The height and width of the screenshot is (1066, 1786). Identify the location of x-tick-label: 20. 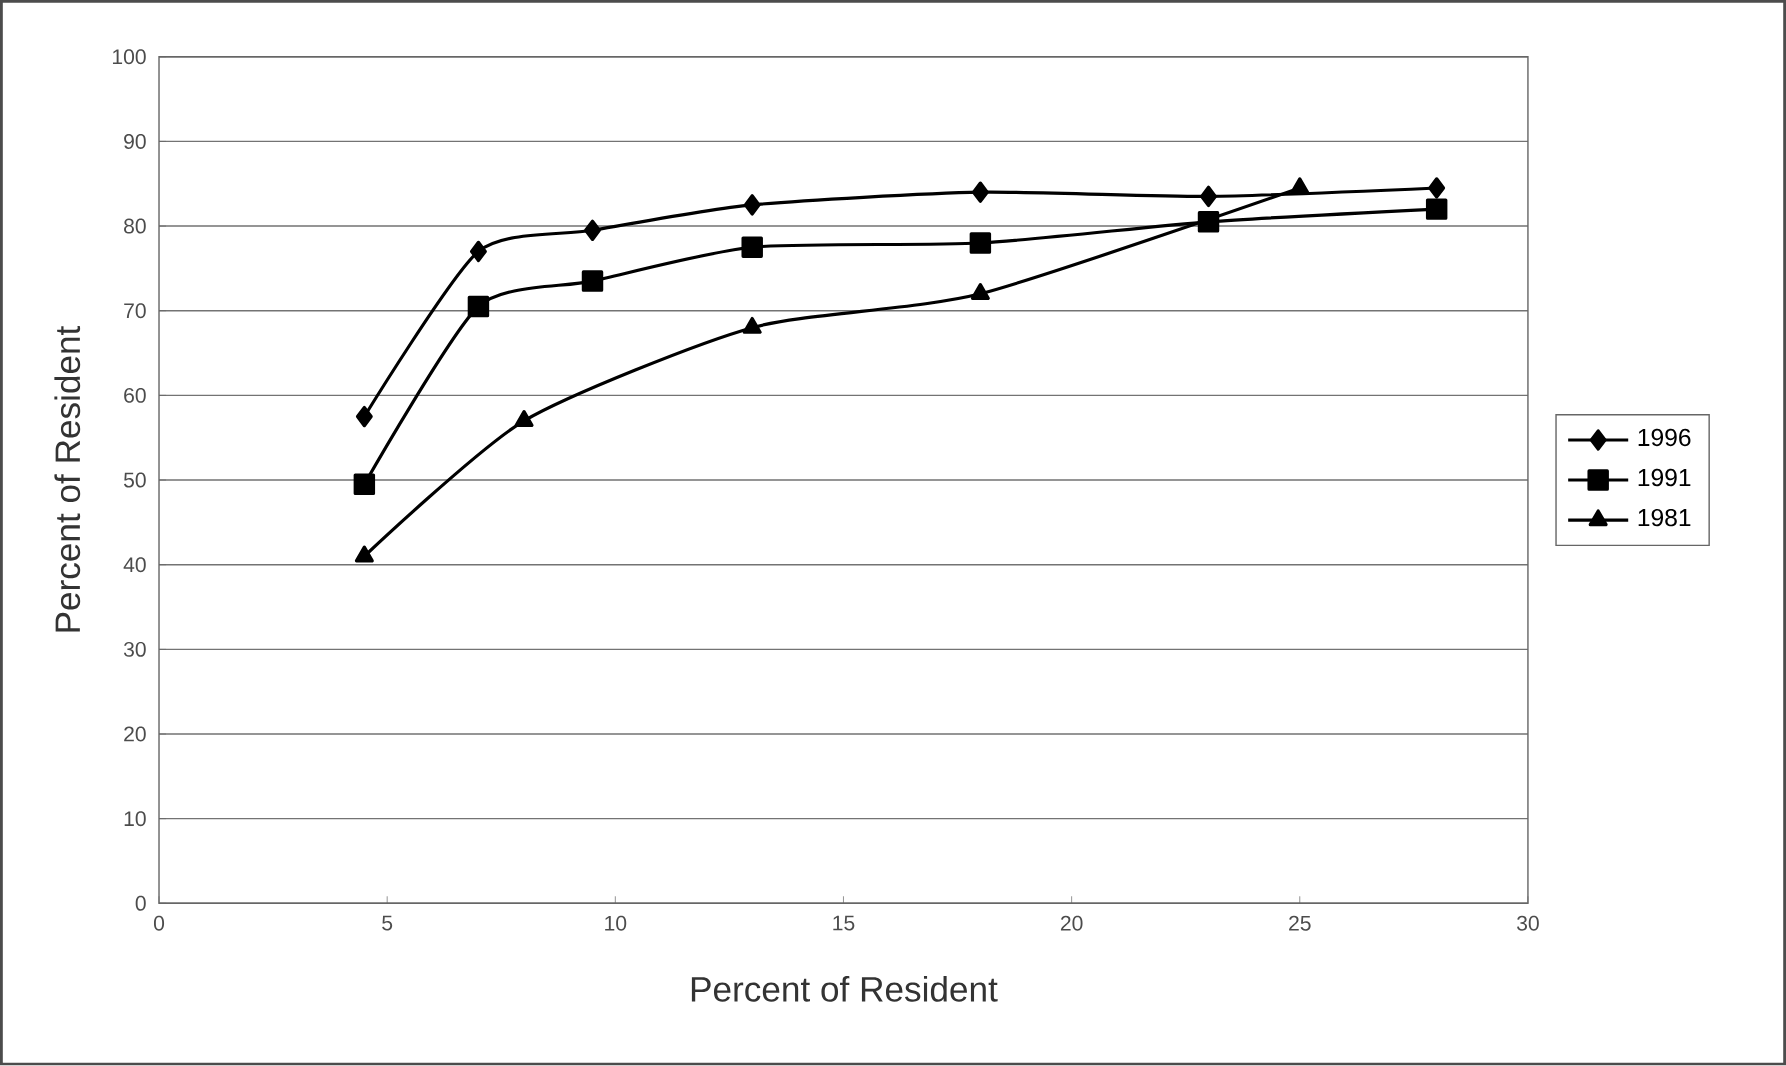
(1071, 923).